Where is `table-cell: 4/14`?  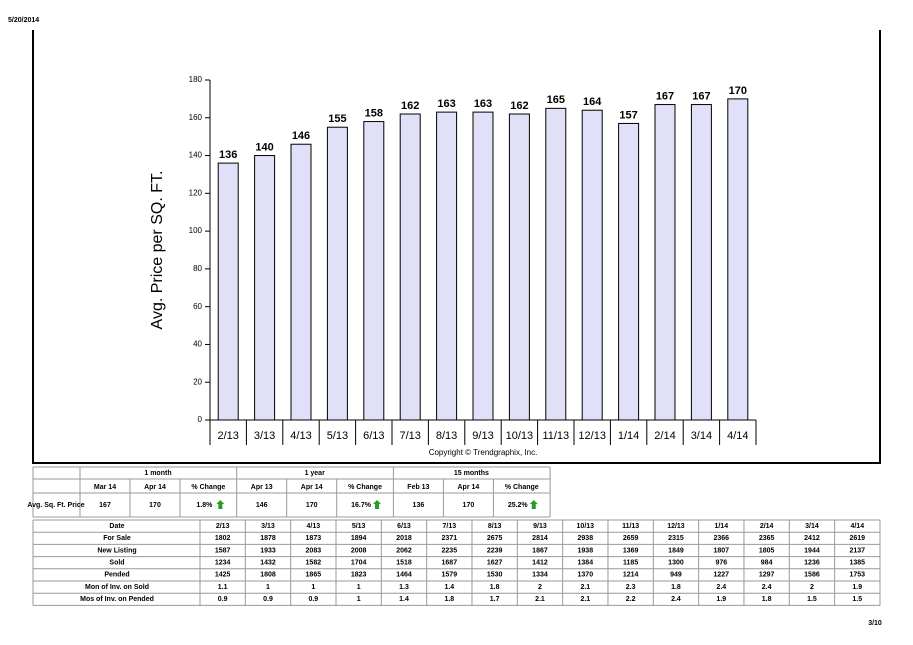
table-cell: 4/14 is located at coordinates (857, 526).